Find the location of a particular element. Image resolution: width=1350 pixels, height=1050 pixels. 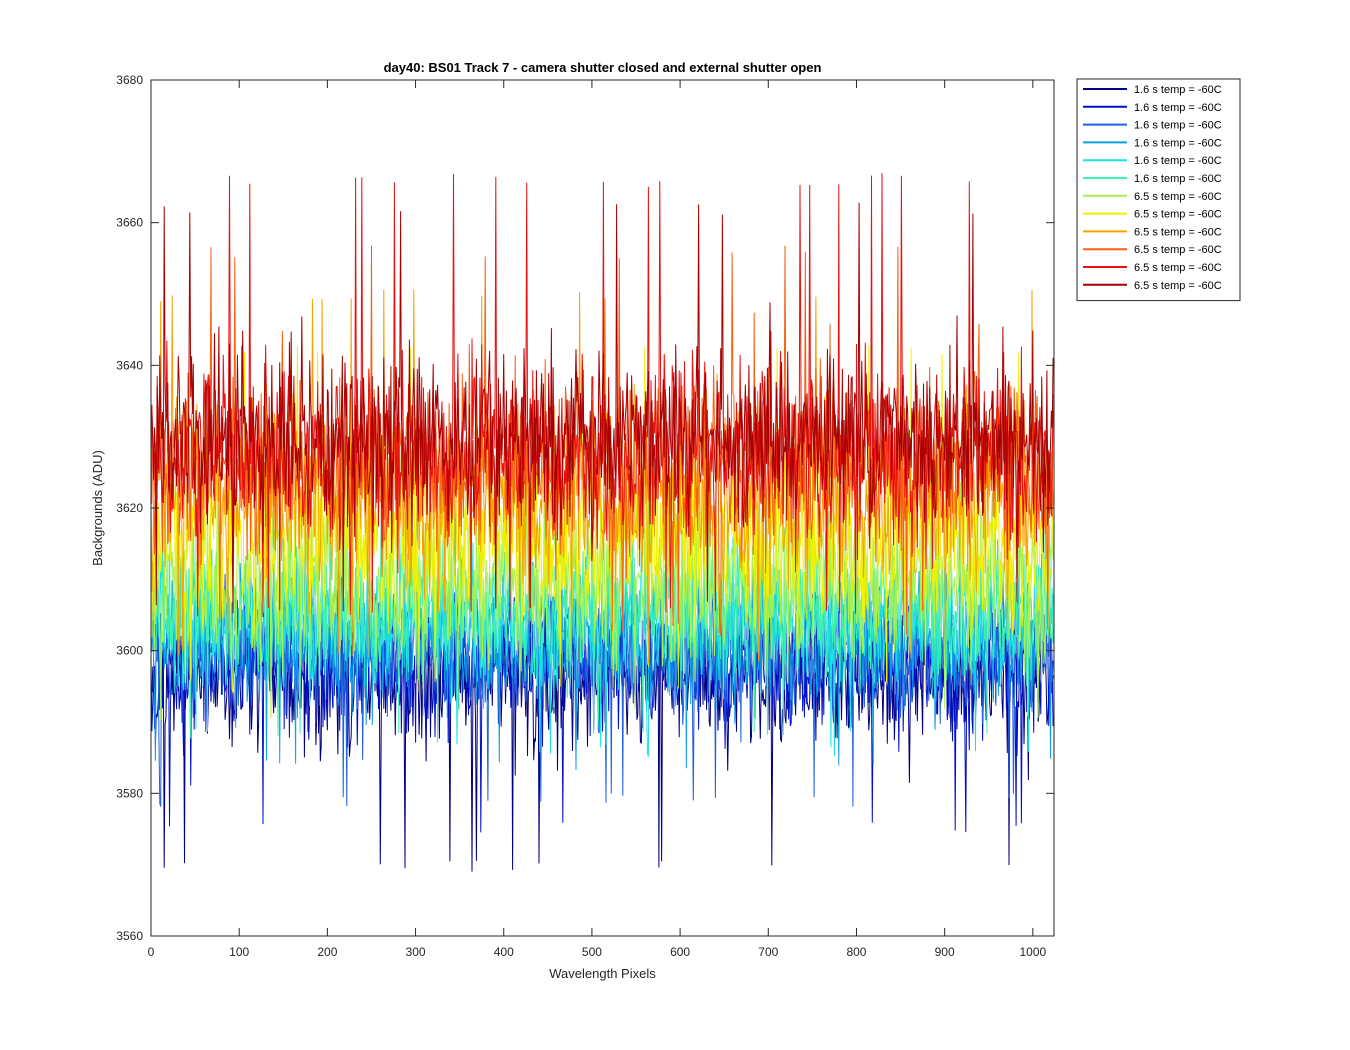

x-tick-label: 900 is located at coordinates (945, 952).